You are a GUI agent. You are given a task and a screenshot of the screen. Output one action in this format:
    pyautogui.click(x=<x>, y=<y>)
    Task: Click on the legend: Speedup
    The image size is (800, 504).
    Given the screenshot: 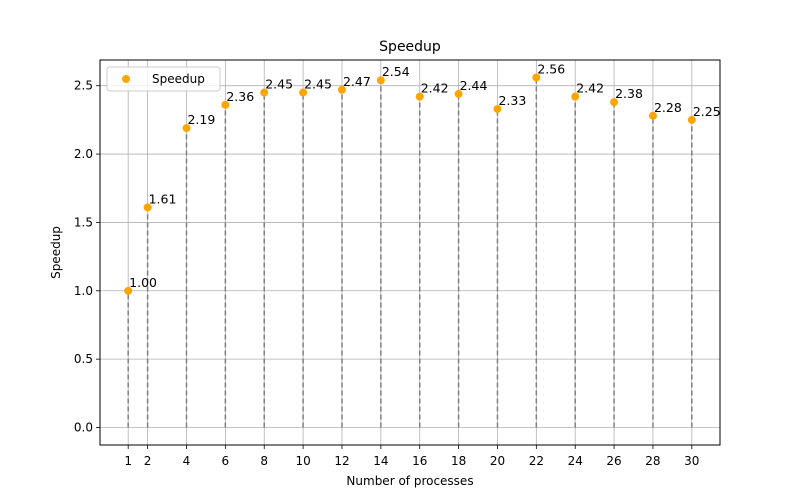 What is the action you would take?
    pyautogui.click(x=163, y=79)
    